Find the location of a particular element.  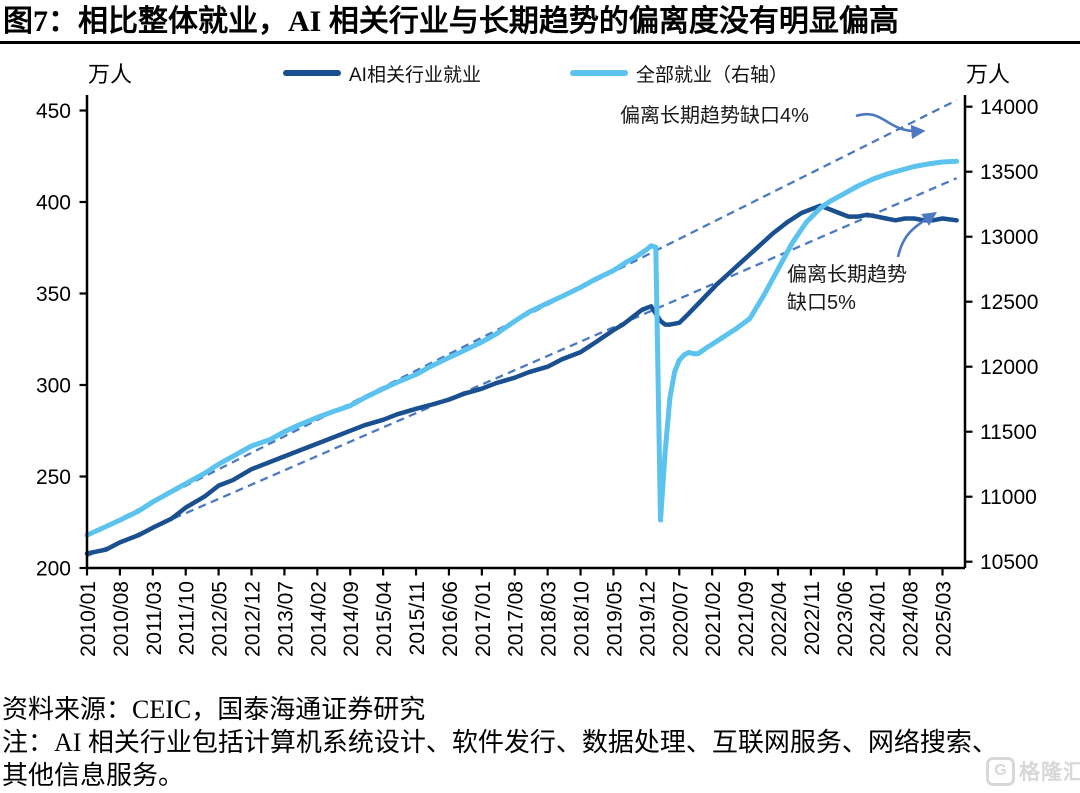

x-axis-tick-label: 2017/01 is located at coordinates (483, 619).